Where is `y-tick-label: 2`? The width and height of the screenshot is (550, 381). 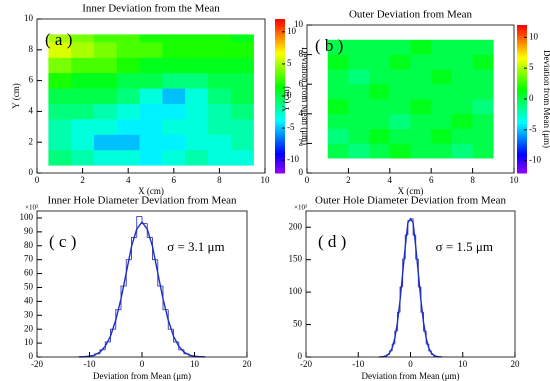 y-tick-label: 2 is located at coordinates (301, 142).